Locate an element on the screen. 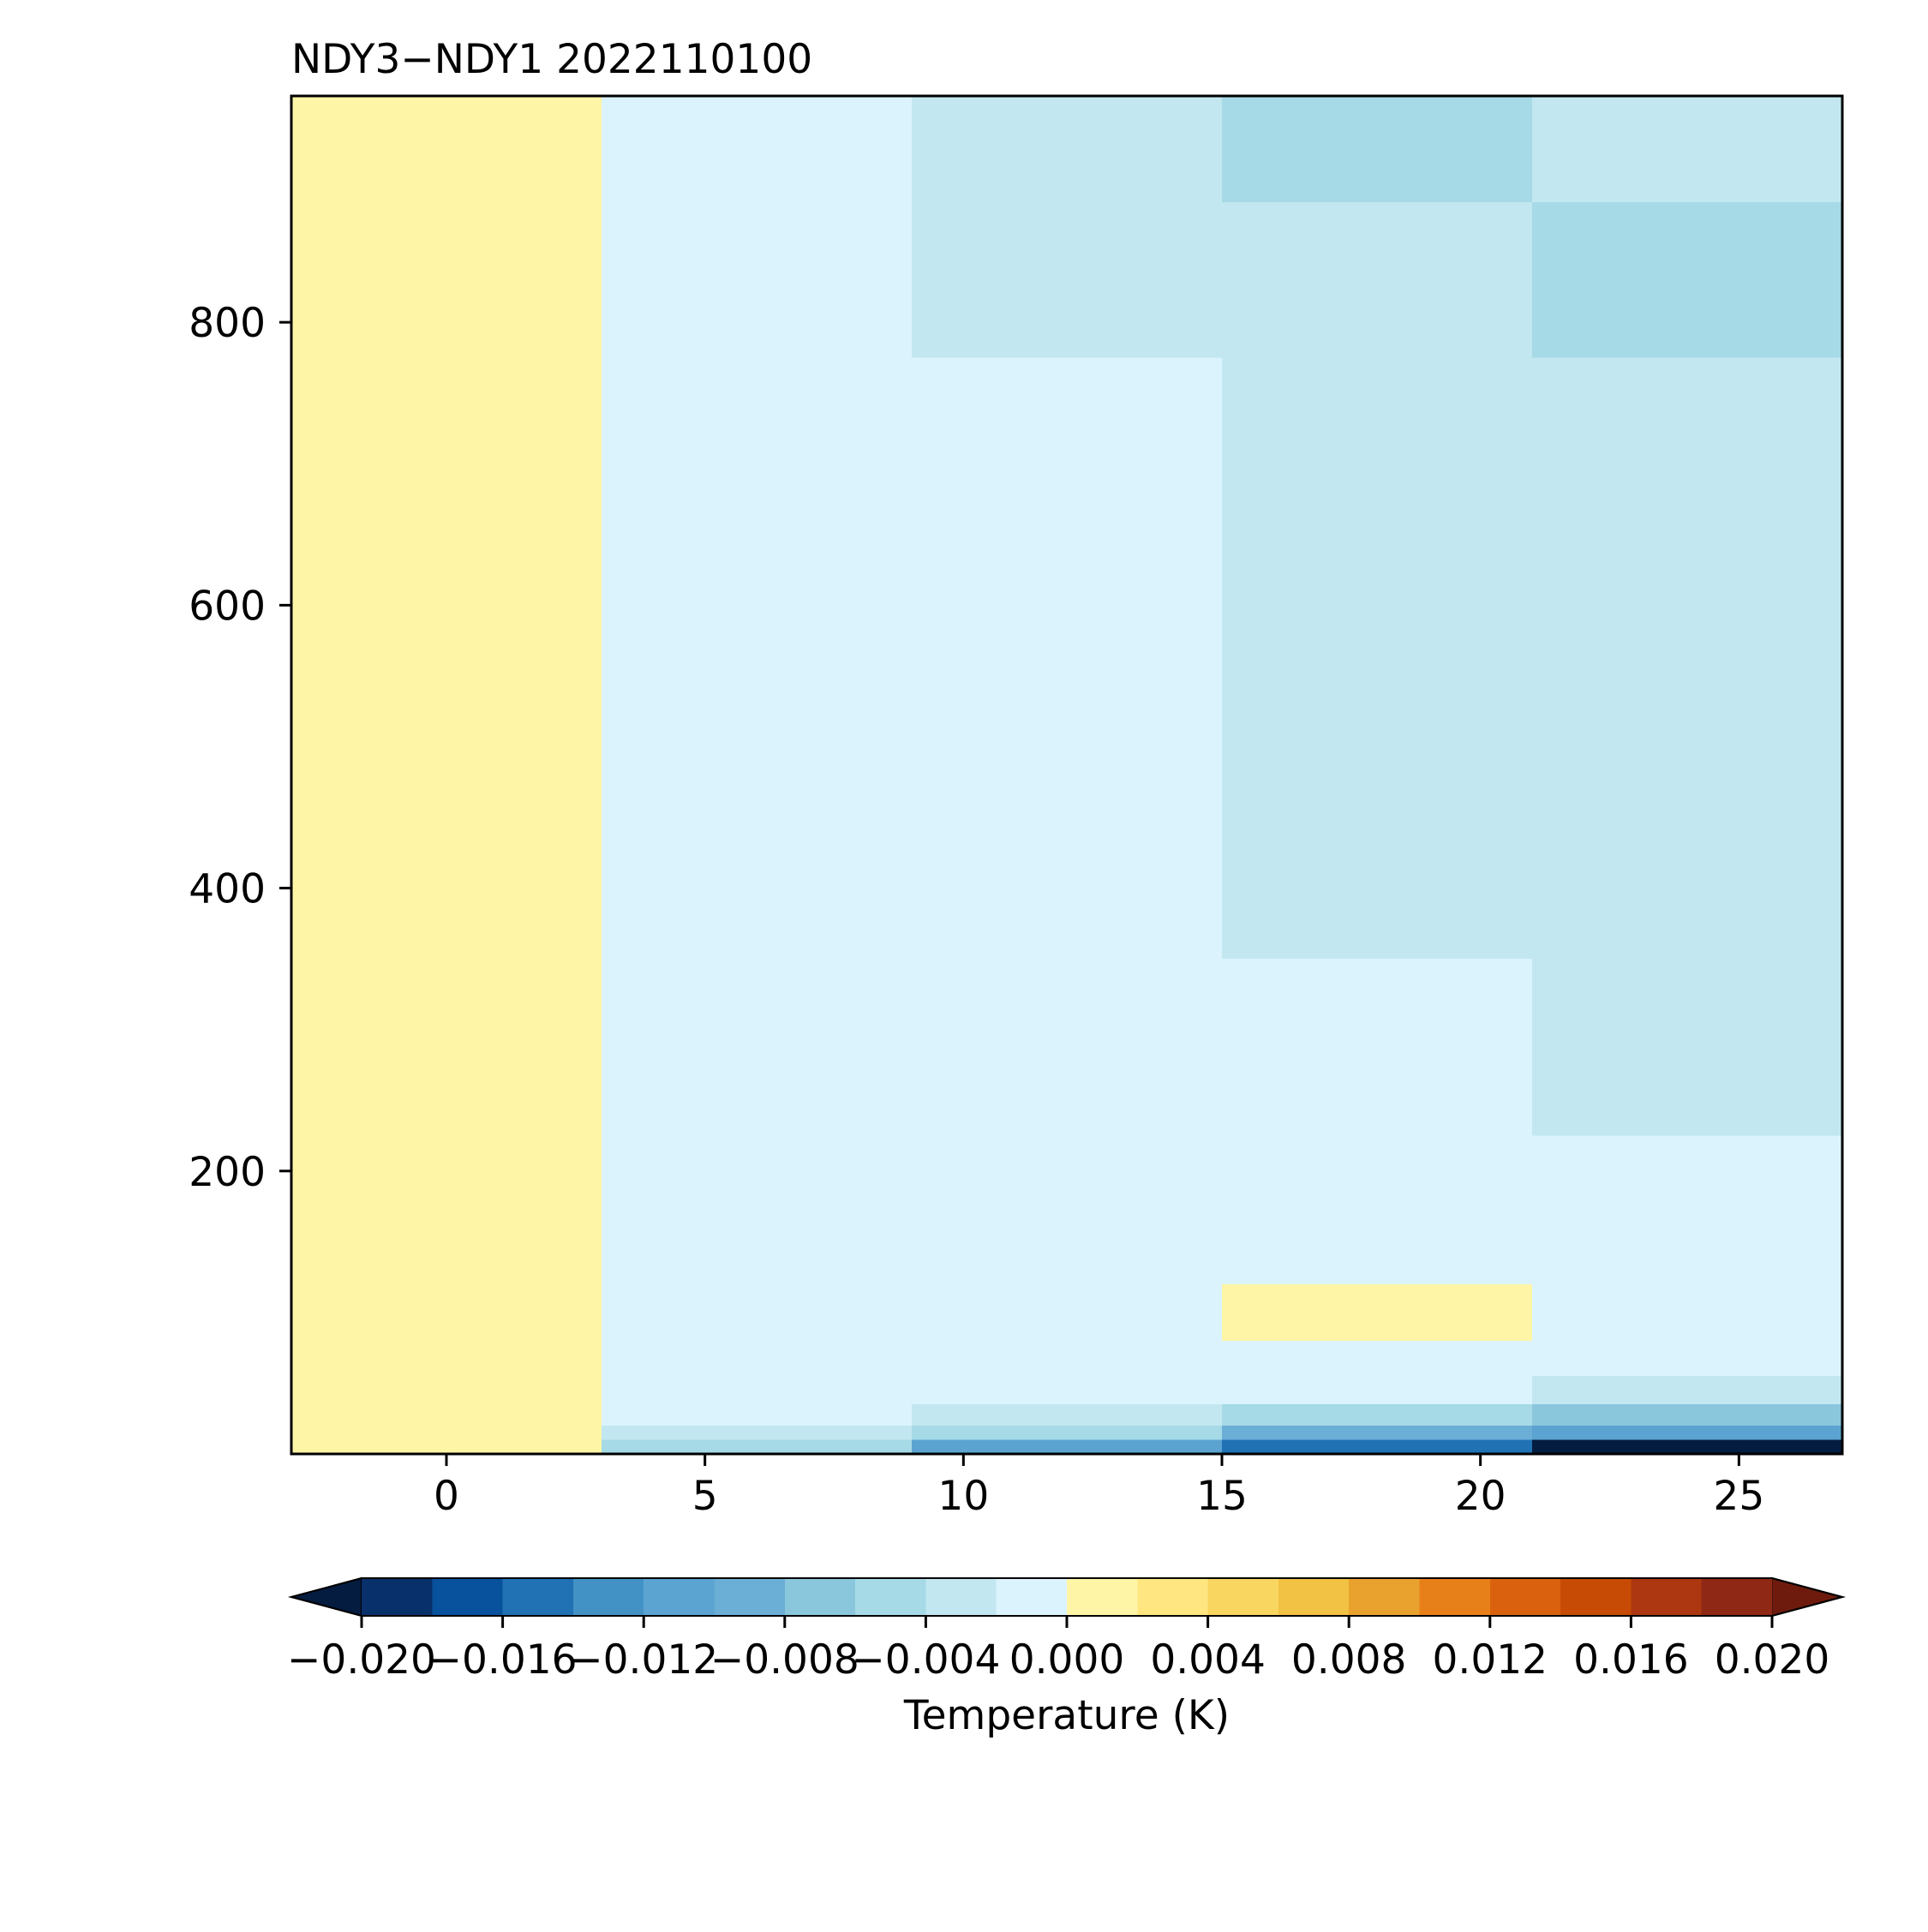 The image size is (1928, 1932). colorbar-tick-label: −0.020 is located at coordinates (361, 1660).